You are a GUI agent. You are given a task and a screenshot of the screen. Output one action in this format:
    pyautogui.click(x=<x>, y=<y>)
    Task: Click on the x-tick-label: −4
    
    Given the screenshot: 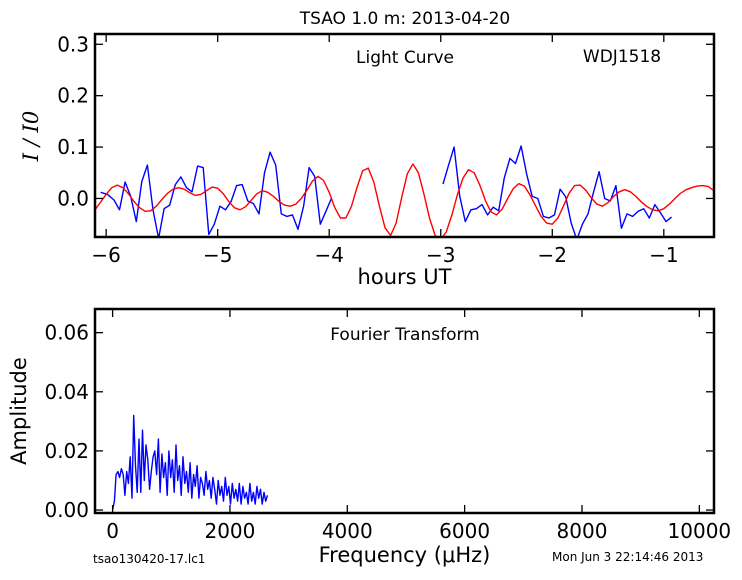 What is the action you would take?
    pyautogui.click(x=328, y=255)
    